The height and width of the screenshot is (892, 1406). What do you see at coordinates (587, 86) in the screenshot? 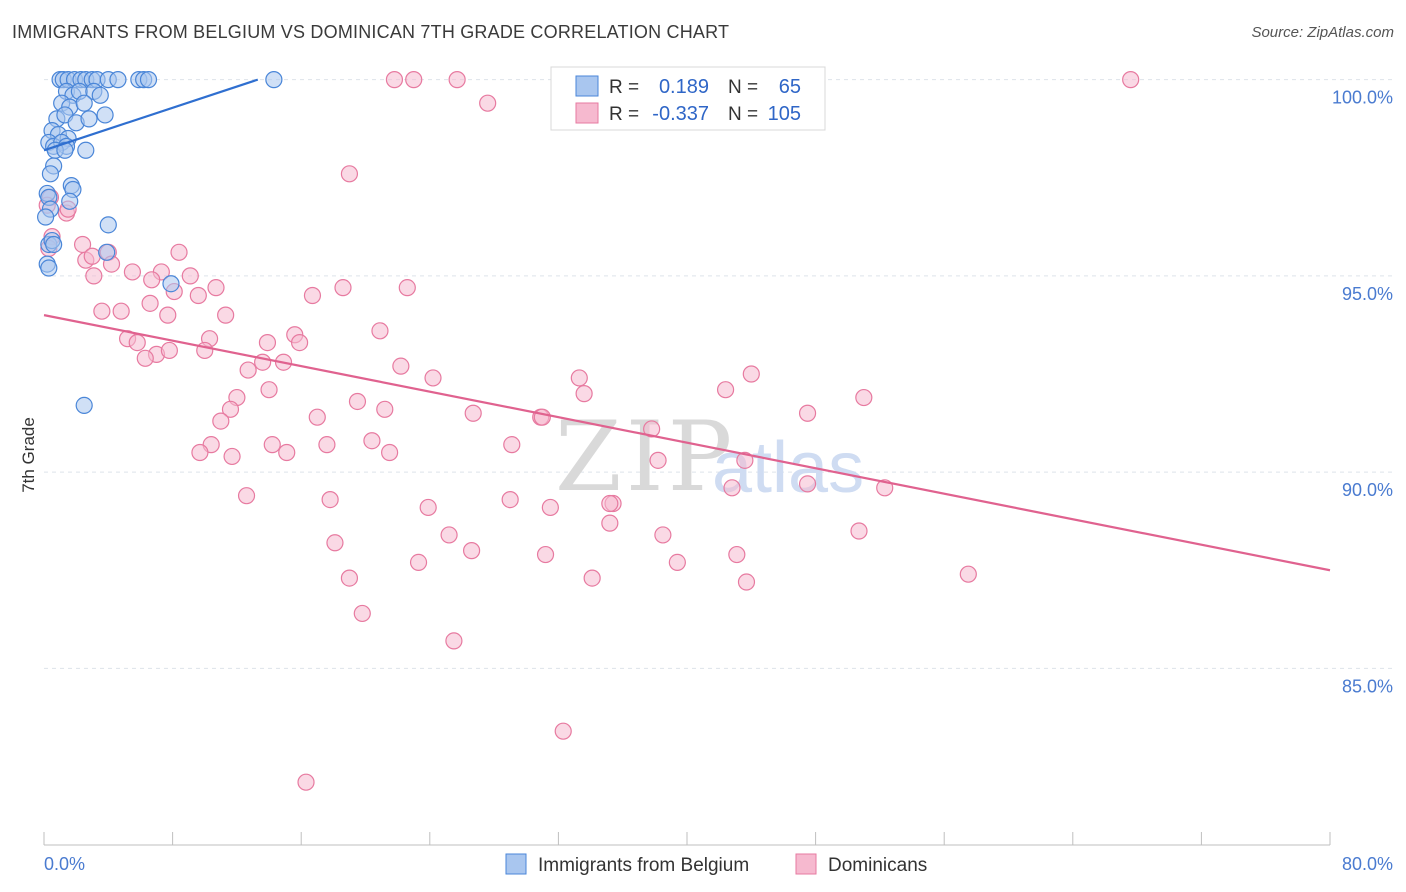
I see `legend-swatch-blue` at bounding box center [587, 86].